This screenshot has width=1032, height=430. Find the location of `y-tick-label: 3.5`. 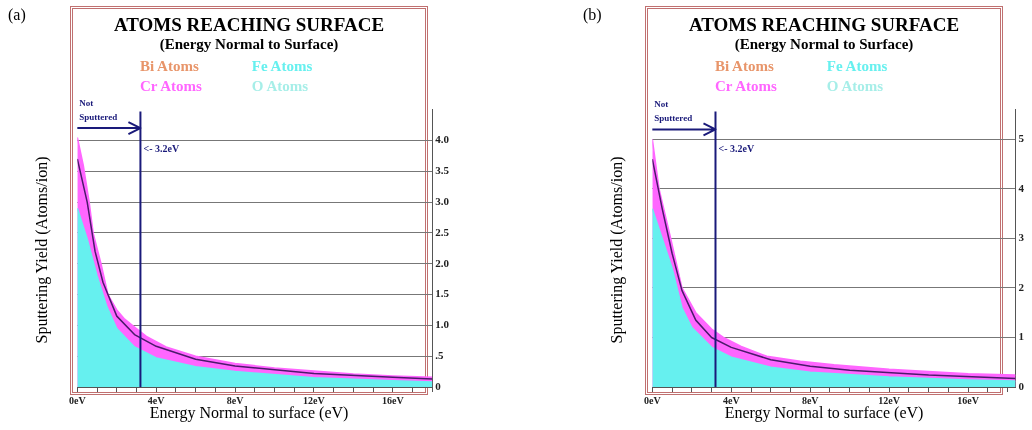

y-tick-label: 3.5 is located at coordinates (442, 170).